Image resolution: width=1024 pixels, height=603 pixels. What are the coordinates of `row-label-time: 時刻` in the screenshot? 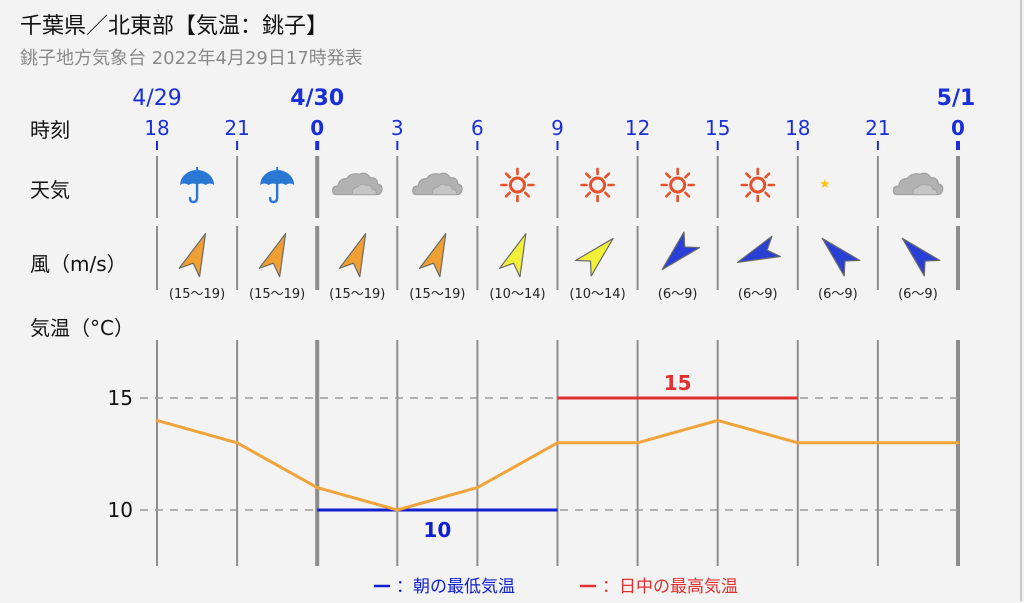 It's located at (50, 130).